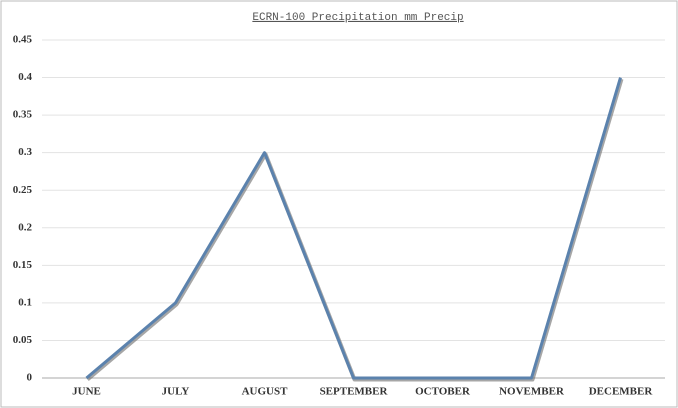  I want to click on y-tick-label: 0.45, so click(23, 40).